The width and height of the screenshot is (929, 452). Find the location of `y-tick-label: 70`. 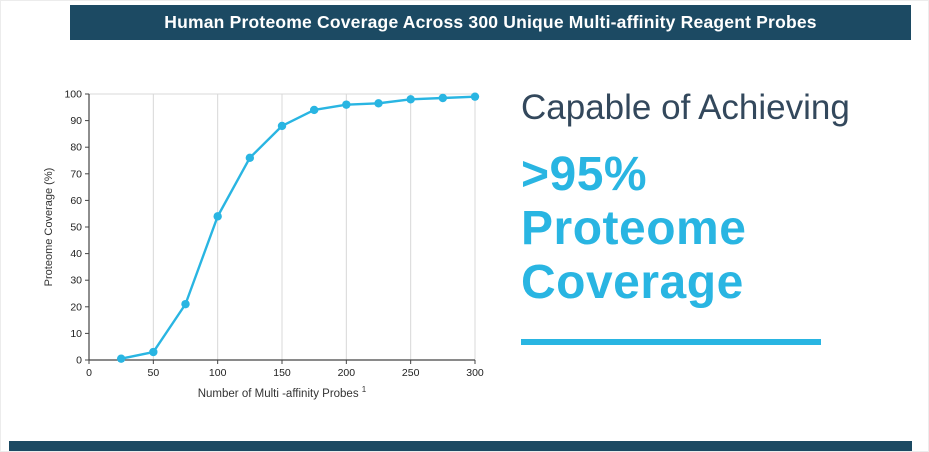

y-tick-label: 70 is located at coordinates (76, 174).